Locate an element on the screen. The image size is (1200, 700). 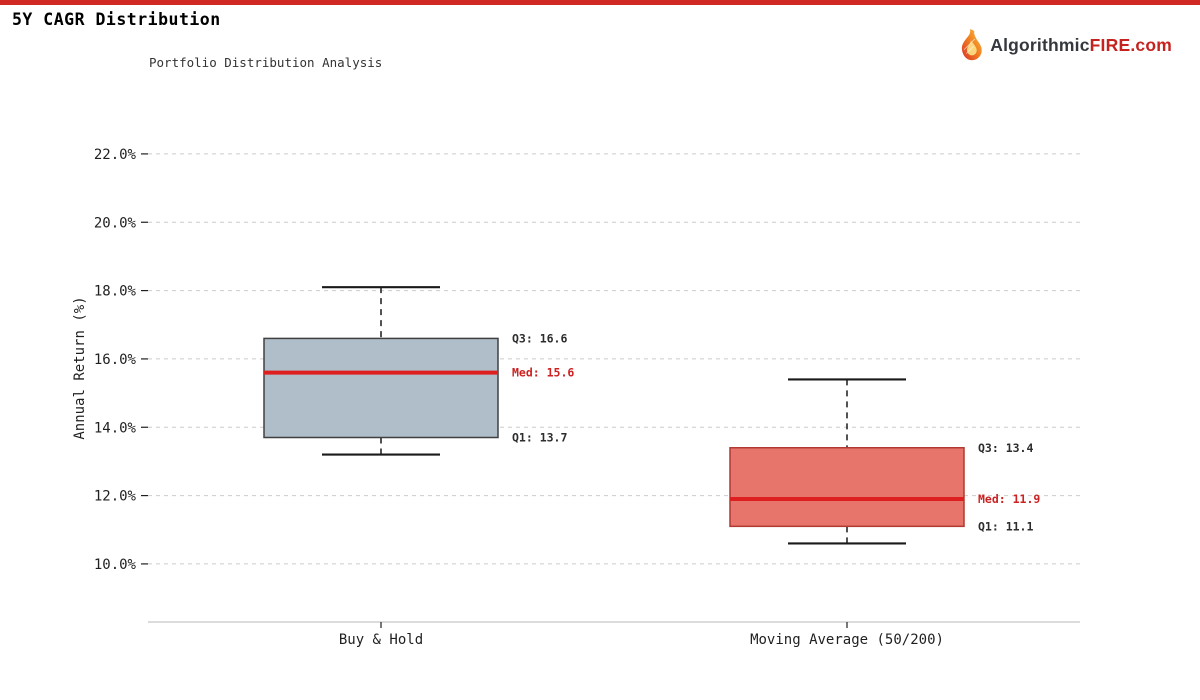
y-tick-label: 22.0% is located at coordinates (115, 155).